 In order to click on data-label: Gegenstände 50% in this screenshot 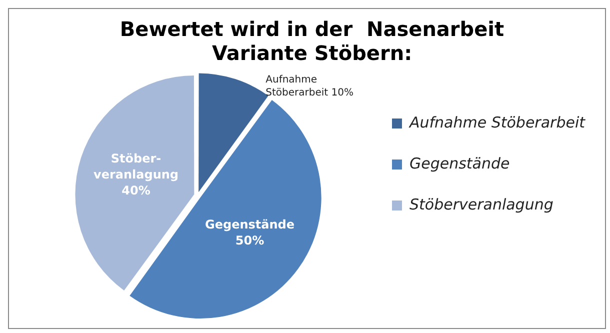, I will do `click(250, 233)`.